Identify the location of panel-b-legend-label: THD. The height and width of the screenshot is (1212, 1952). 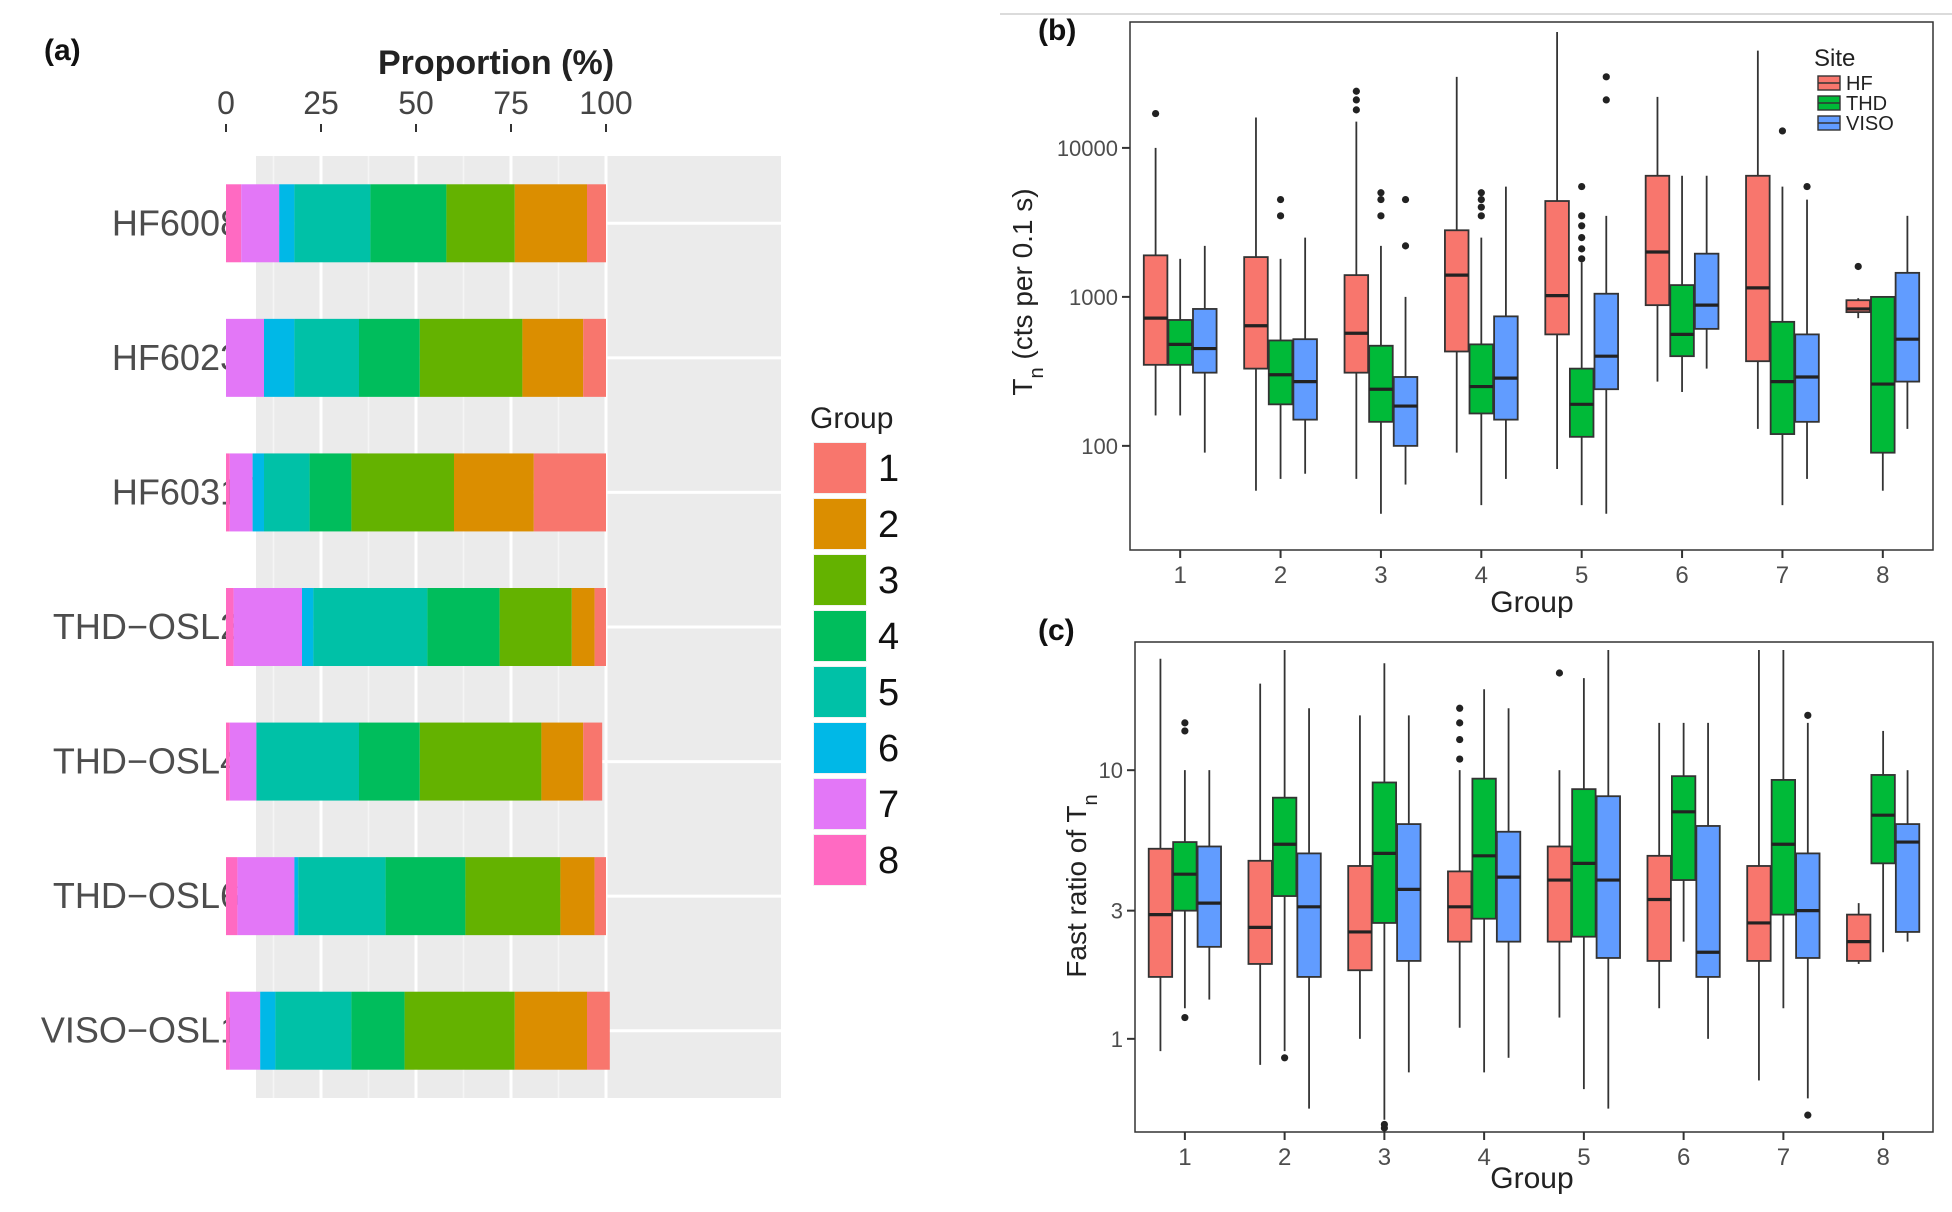
(1866, 104).